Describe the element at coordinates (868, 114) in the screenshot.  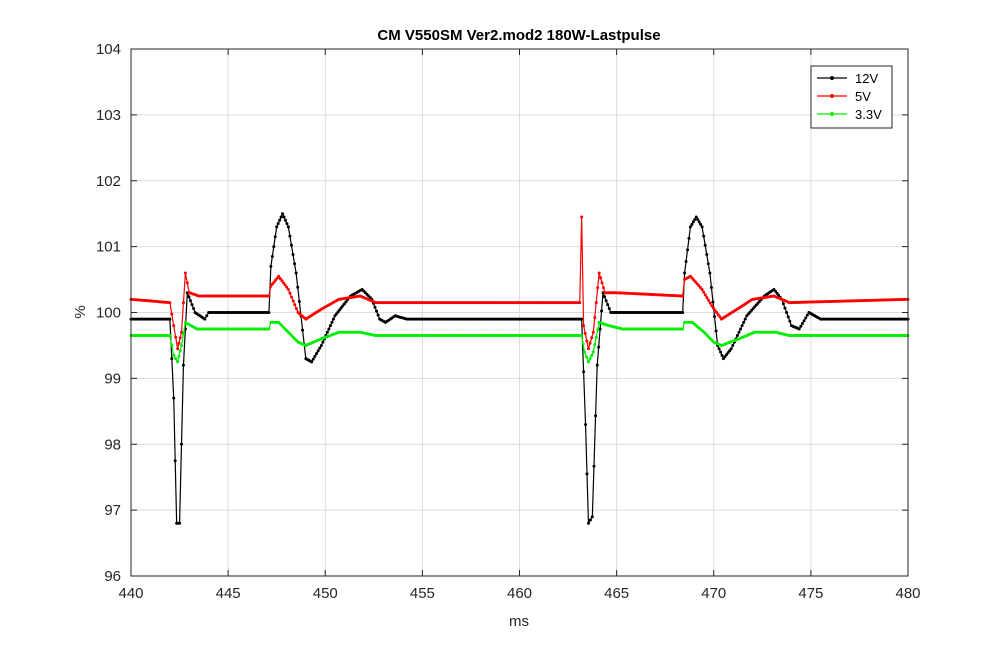
I see `legend-entry-3-3v: 3.3V` at that location.